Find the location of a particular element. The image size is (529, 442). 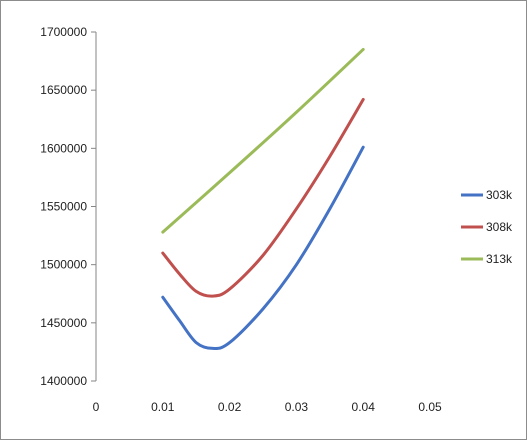

y-tick-label: 1450000 is located at coordinates (63, 323).